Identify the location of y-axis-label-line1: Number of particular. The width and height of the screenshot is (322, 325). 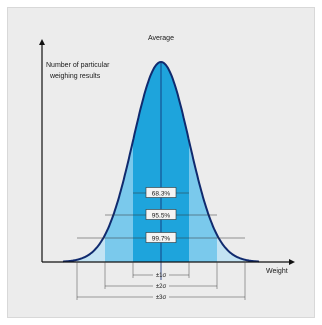
(78, 65).